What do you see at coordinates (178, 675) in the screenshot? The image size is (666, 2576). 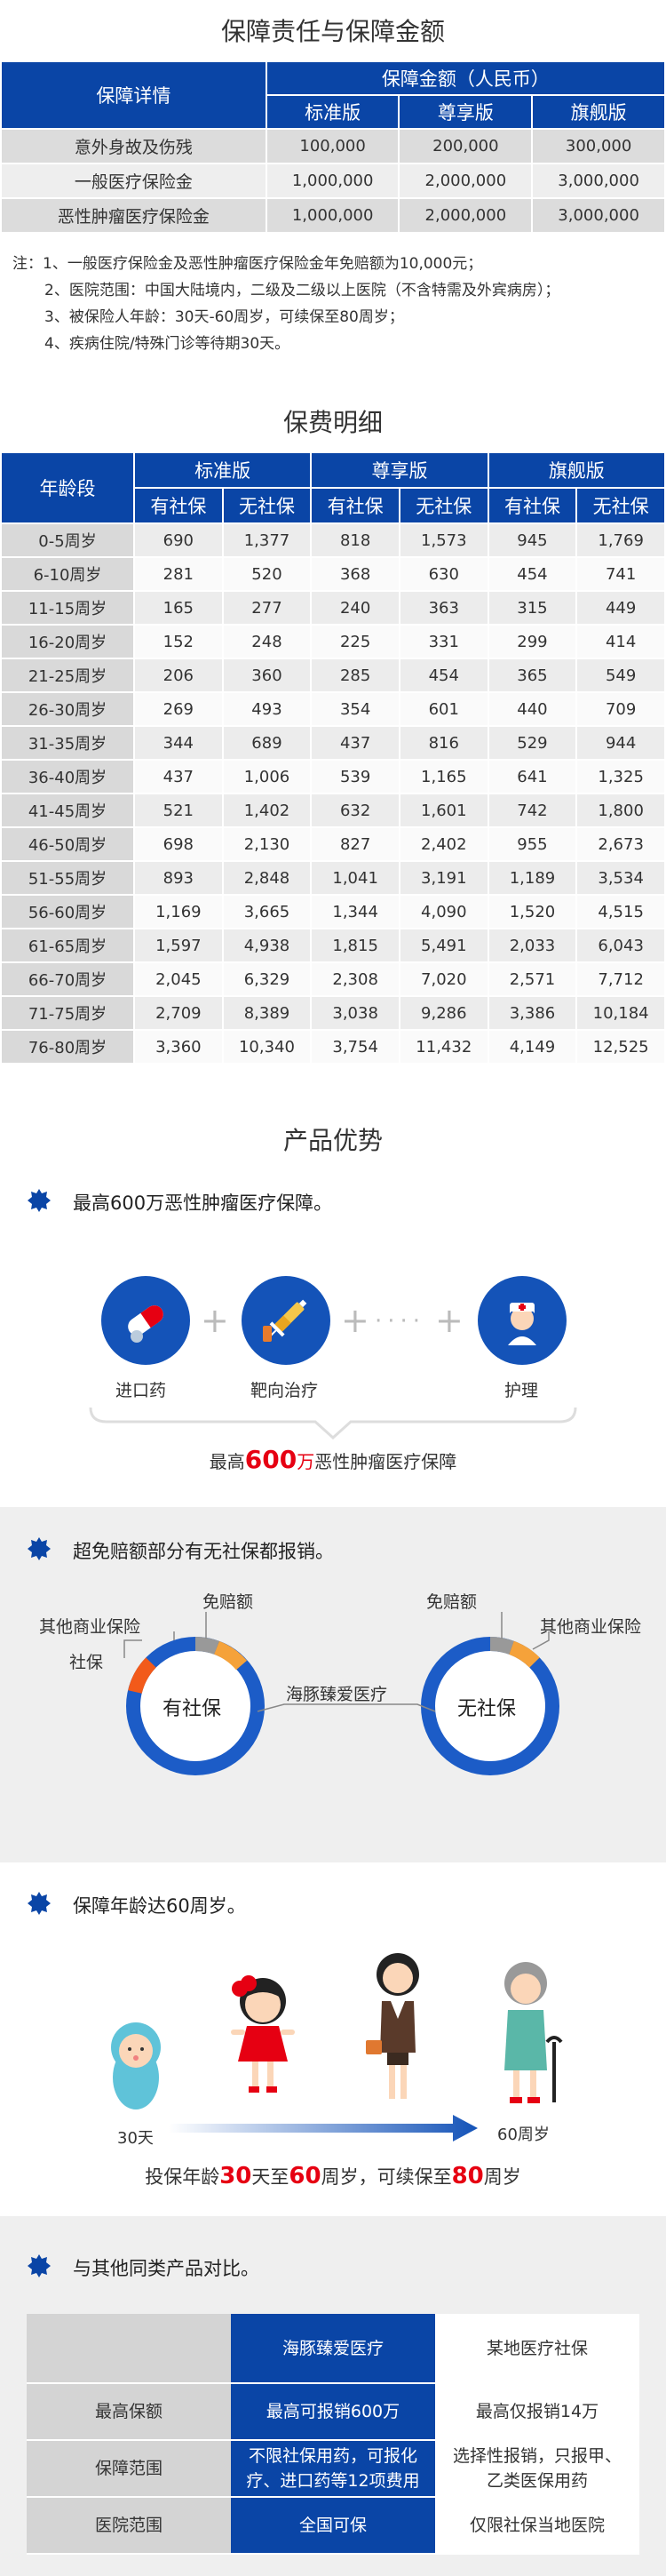 I see `premium-cell: 206` at bounding box center [178, 675].